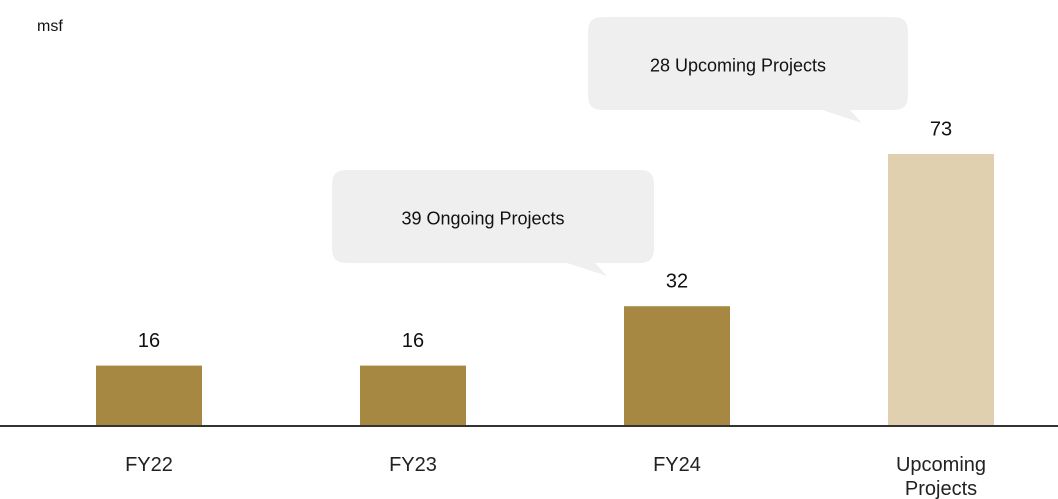 The width and height of the screenshot is (1058, 499). I want to click on x-tick-label: Upcoming Projects, so click(941, 476).